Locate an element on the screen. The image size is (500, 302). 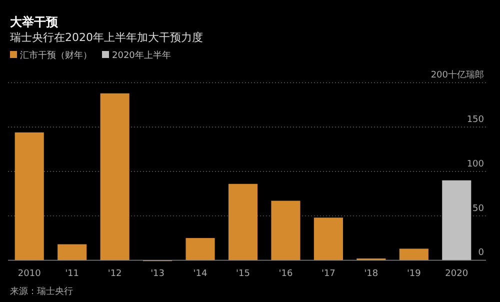
x-tick-label: '13 is located at coordinates (157, 274).